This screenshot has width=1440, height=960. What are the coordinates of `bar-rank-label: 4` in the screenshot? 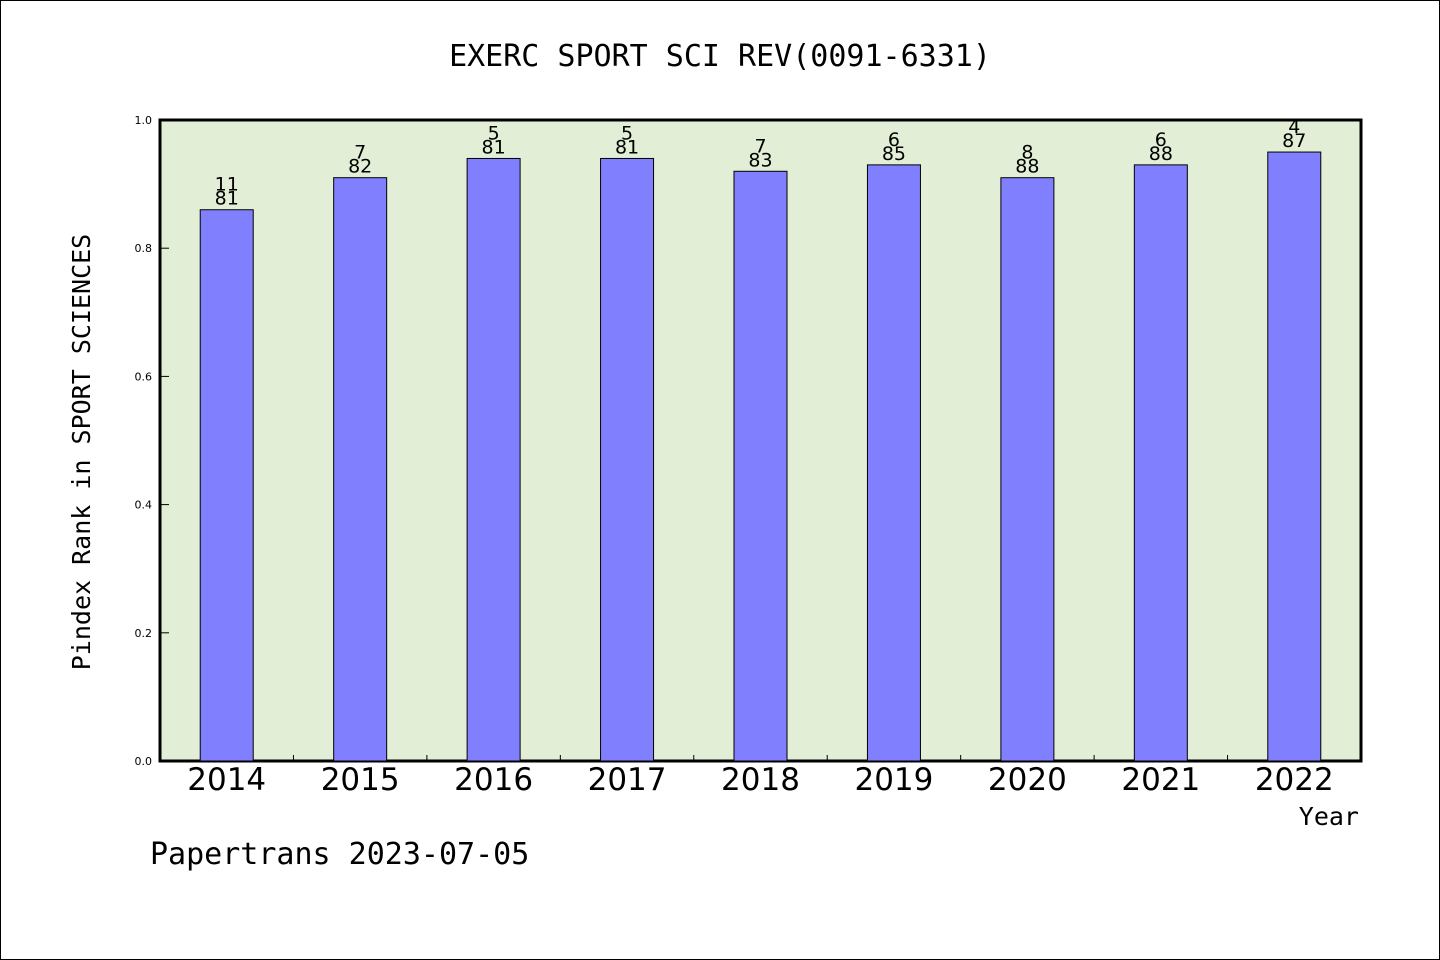 It's located at (1294, 127).